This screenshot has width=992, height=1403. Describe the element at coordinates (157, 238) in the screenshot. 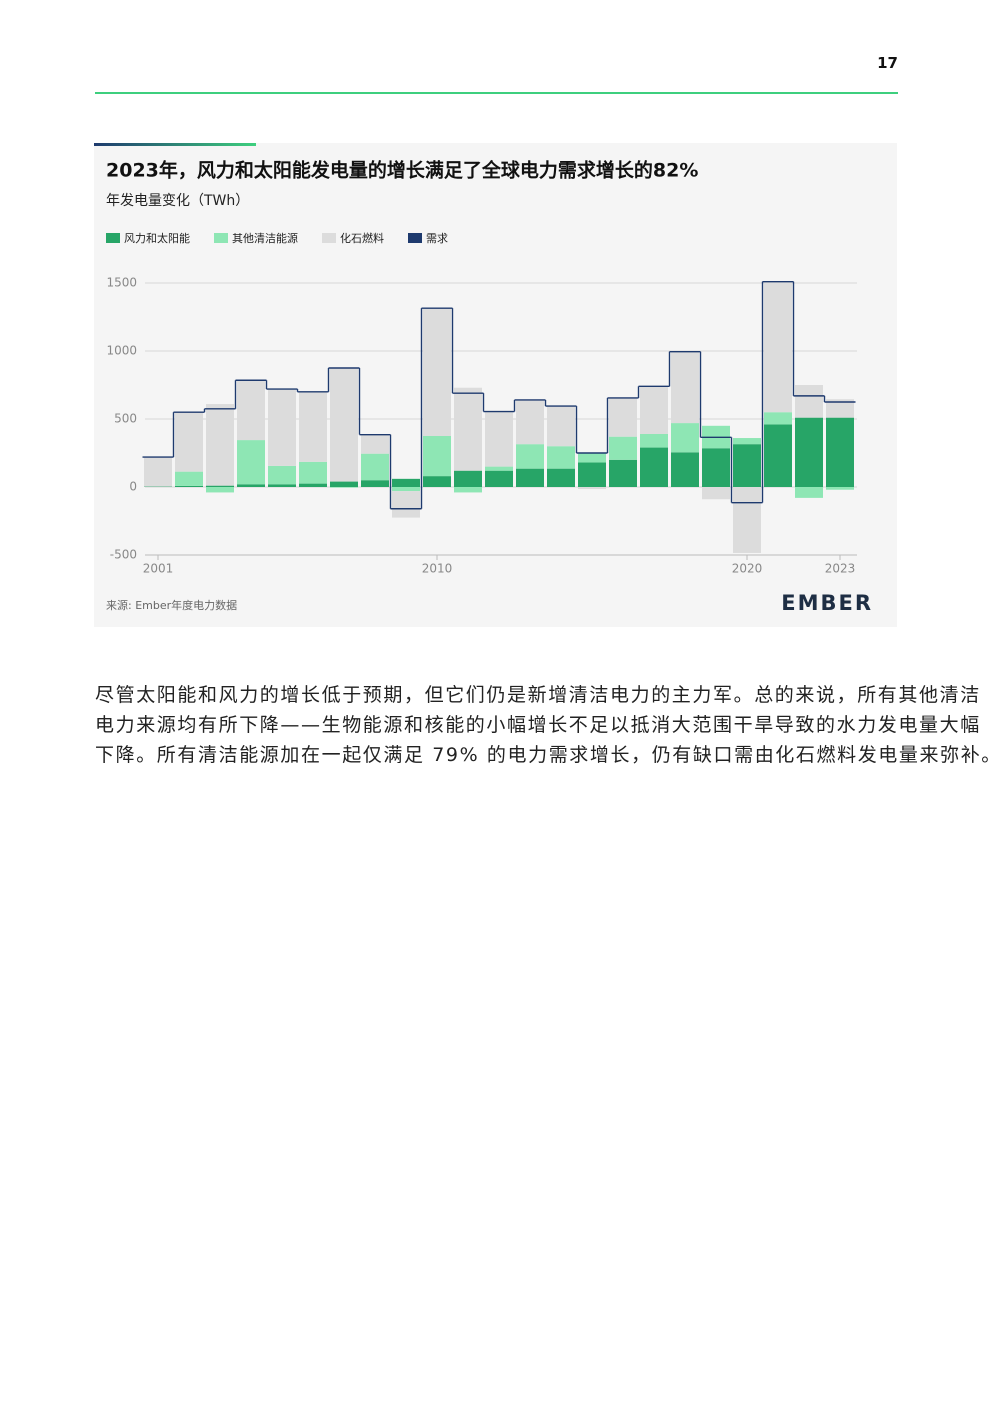

I see `legend-label: 风力和太阳能` at that location.